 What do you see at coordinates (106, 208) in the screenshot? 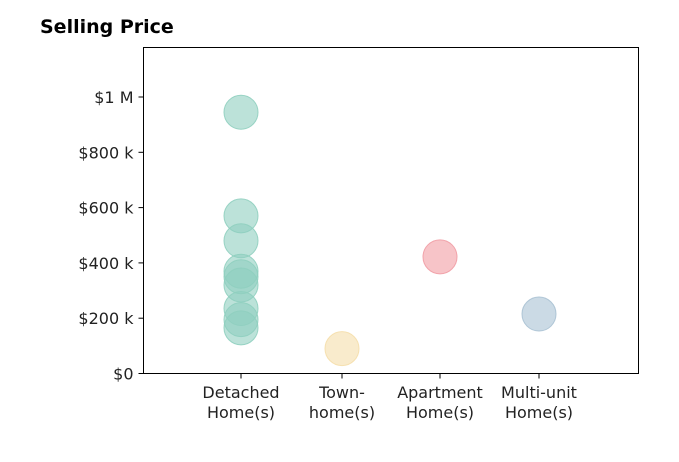
I see `y-tick-label: $600 k` at bounding box center [106, 208].